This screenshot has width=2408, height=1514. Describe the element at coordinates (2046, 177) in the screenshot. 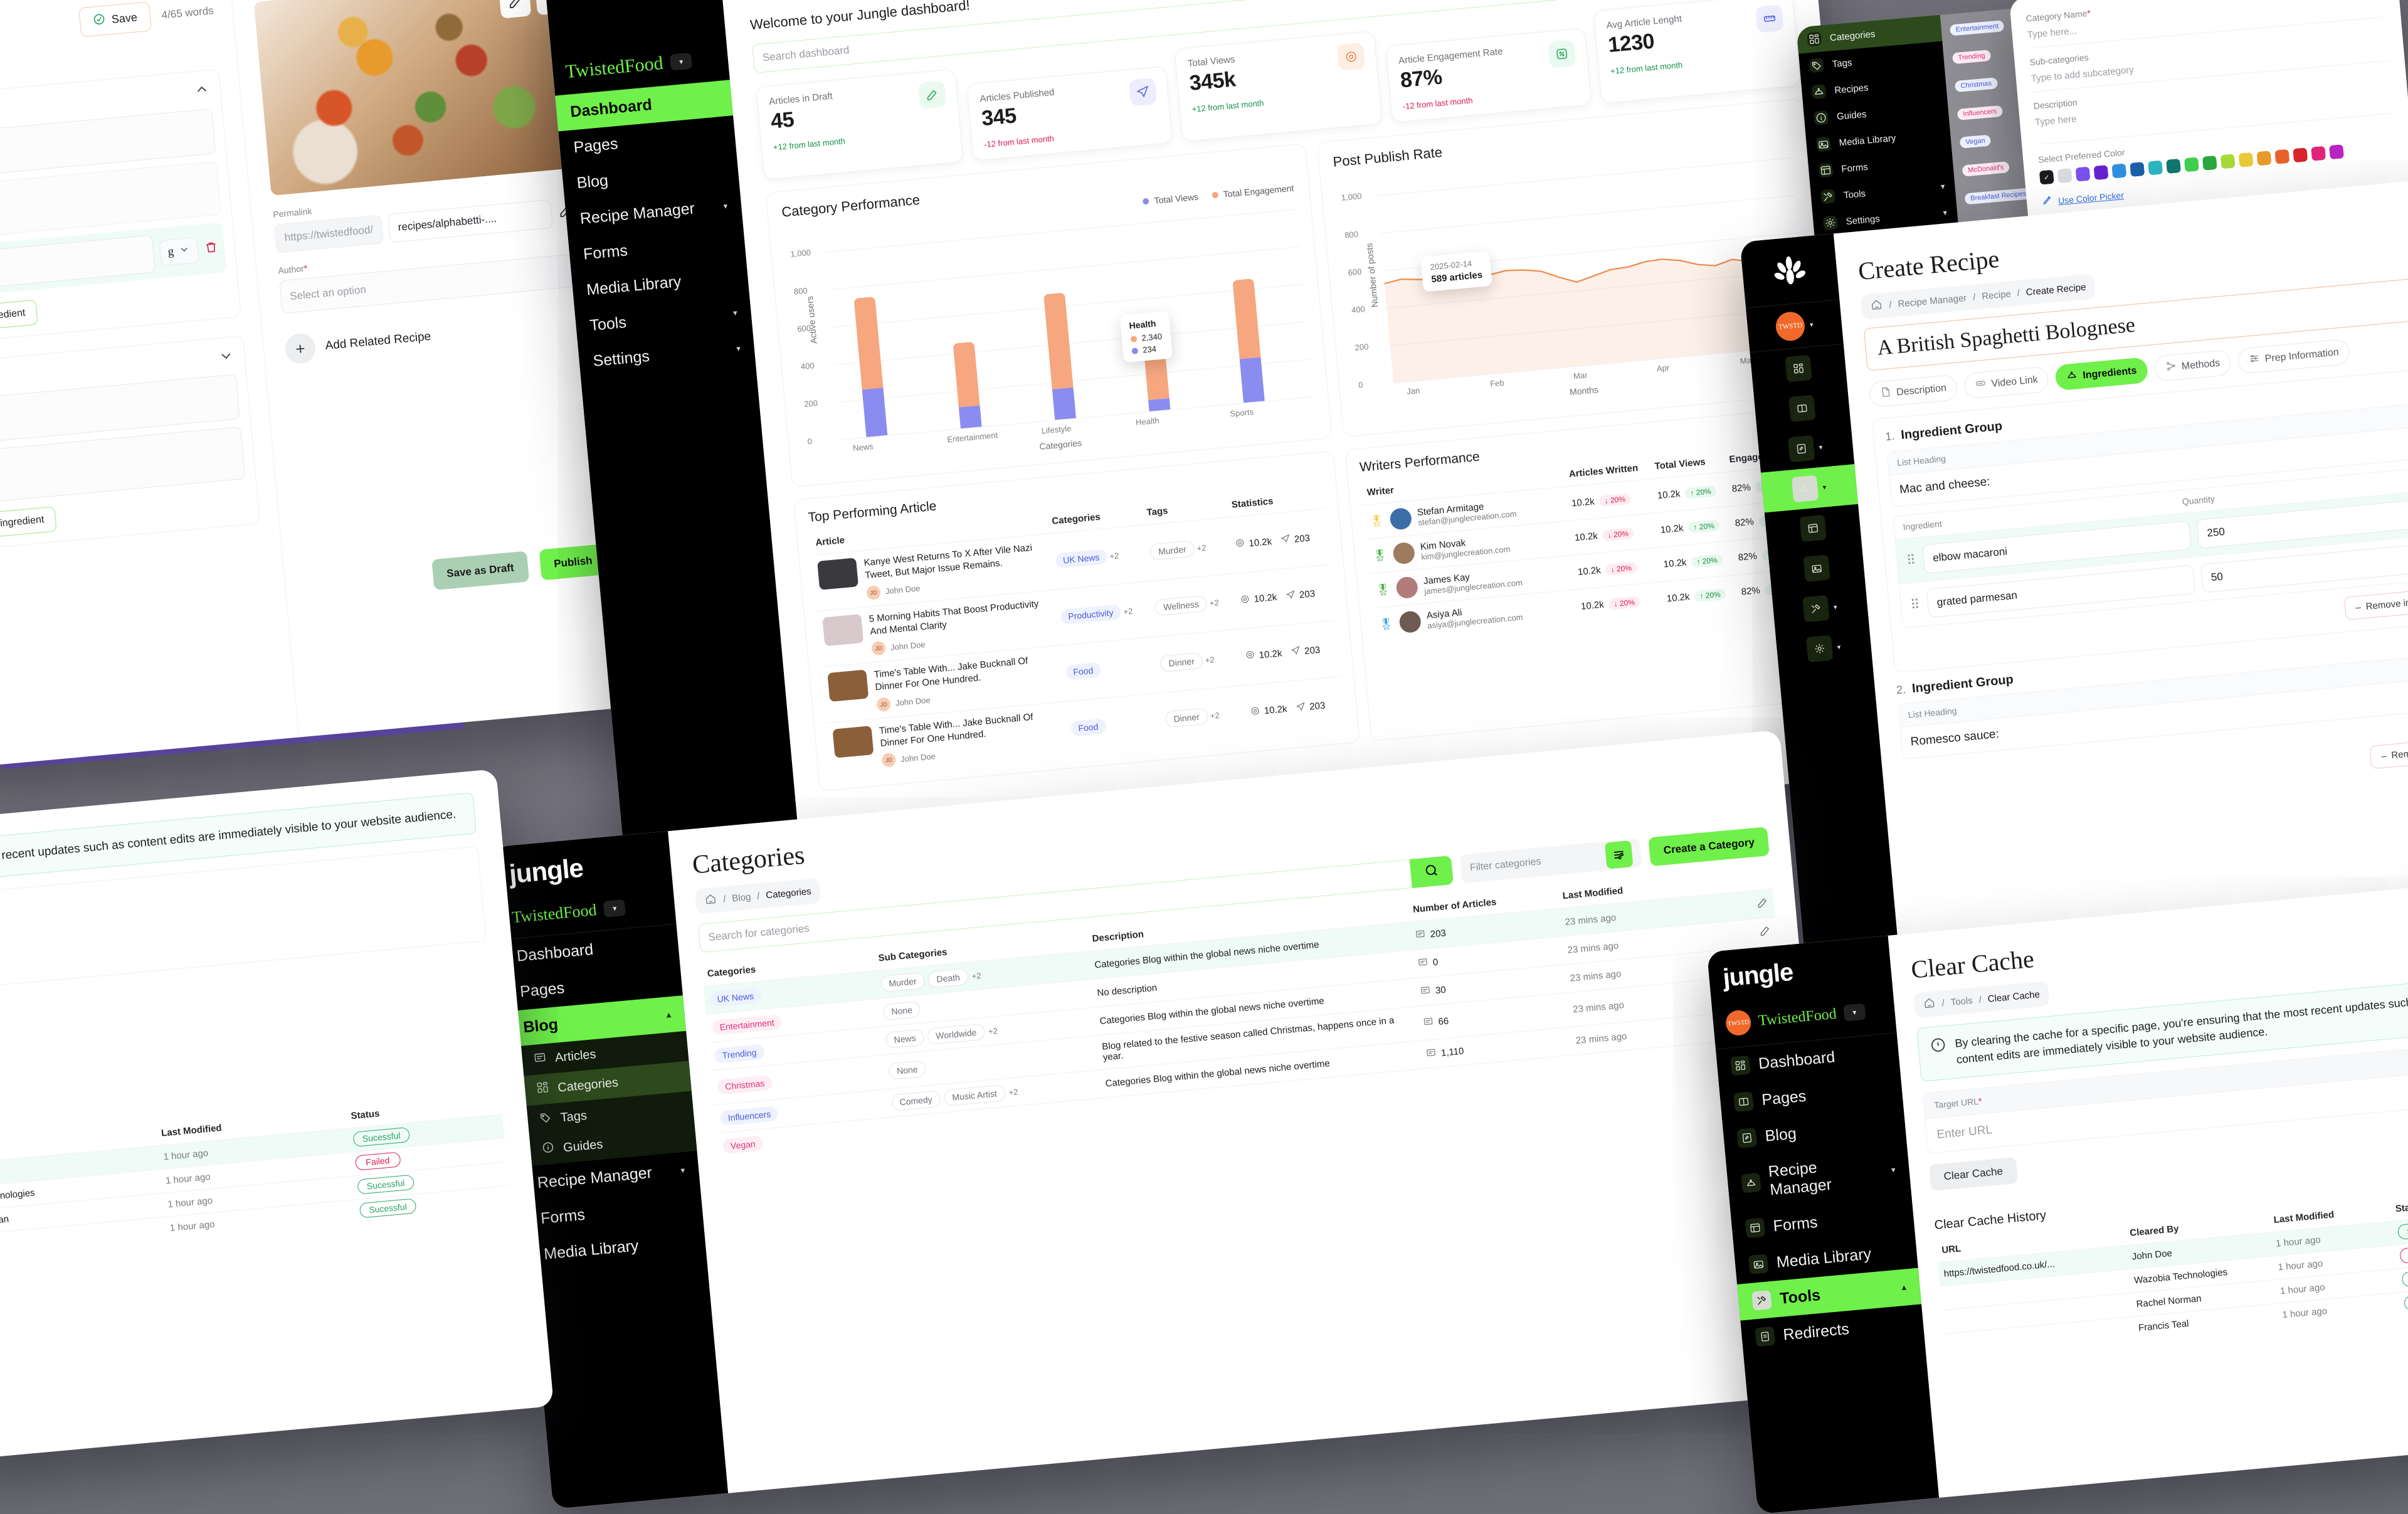

I see `color-swatch: ✓` at that location.